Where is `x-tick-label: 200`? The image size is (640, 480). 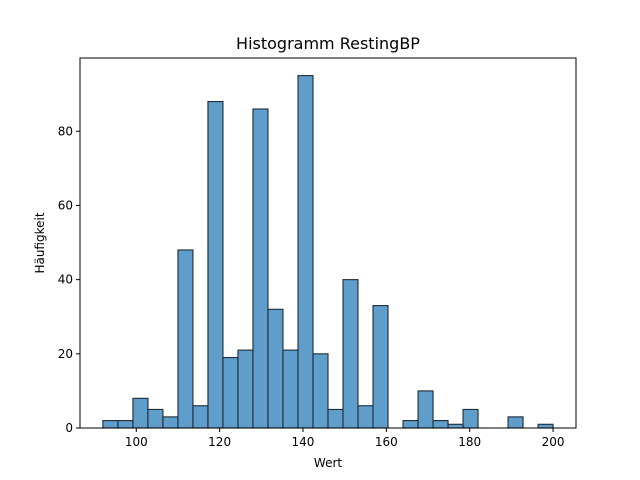
x-tick-label: 200 is located at coordinates (553, 442).